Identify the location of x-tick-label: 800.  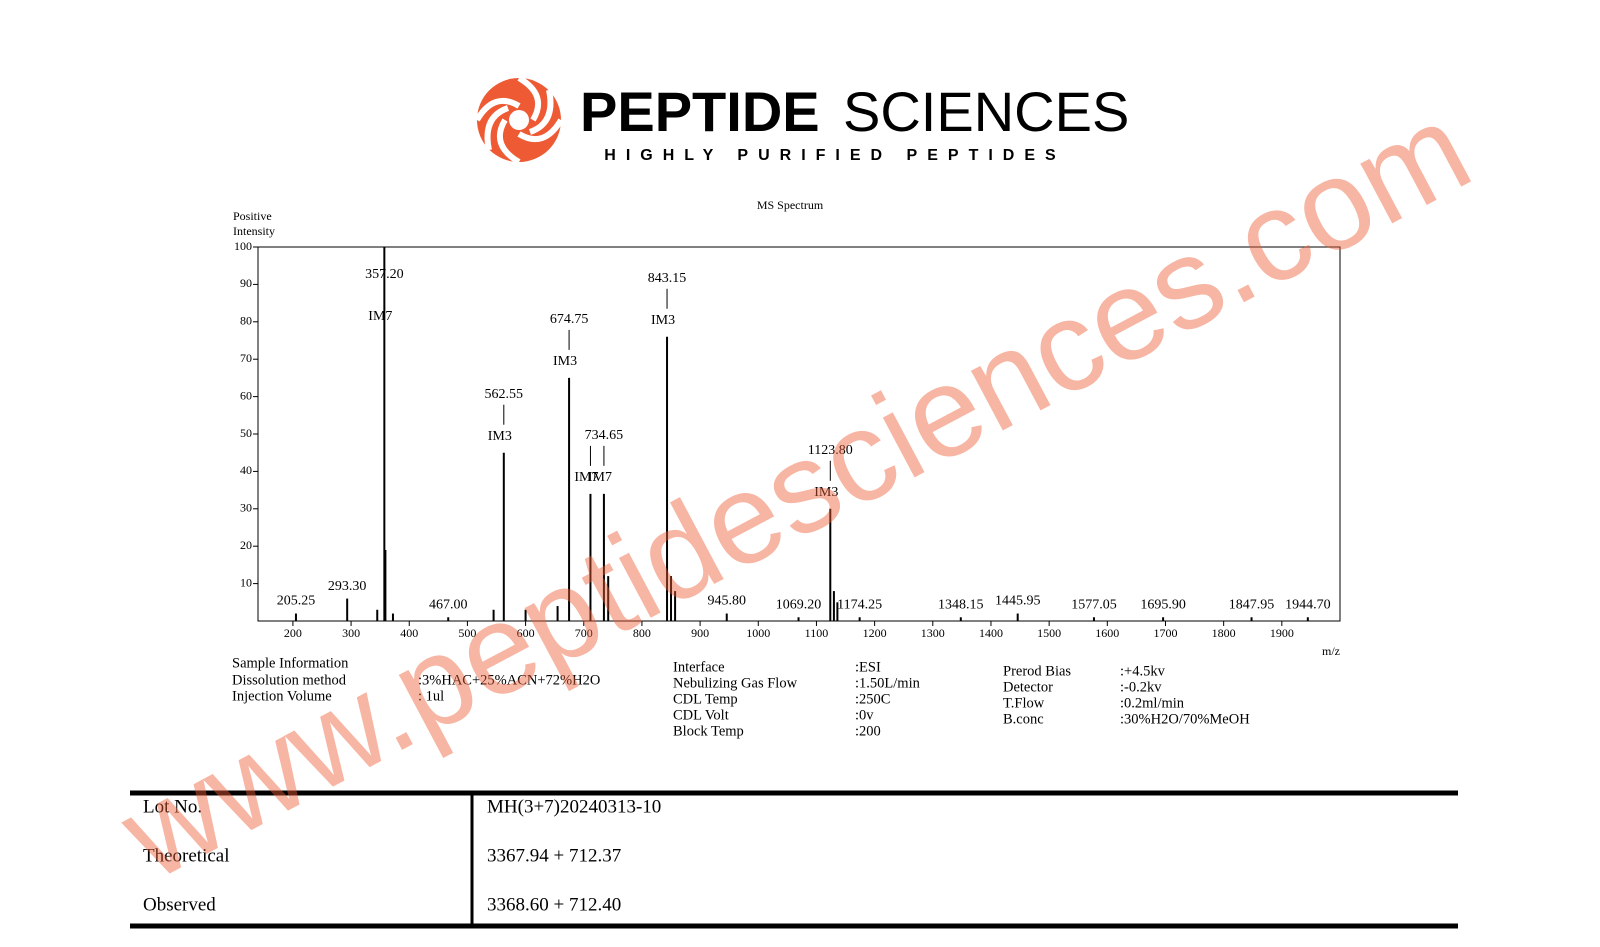
(642, 633).